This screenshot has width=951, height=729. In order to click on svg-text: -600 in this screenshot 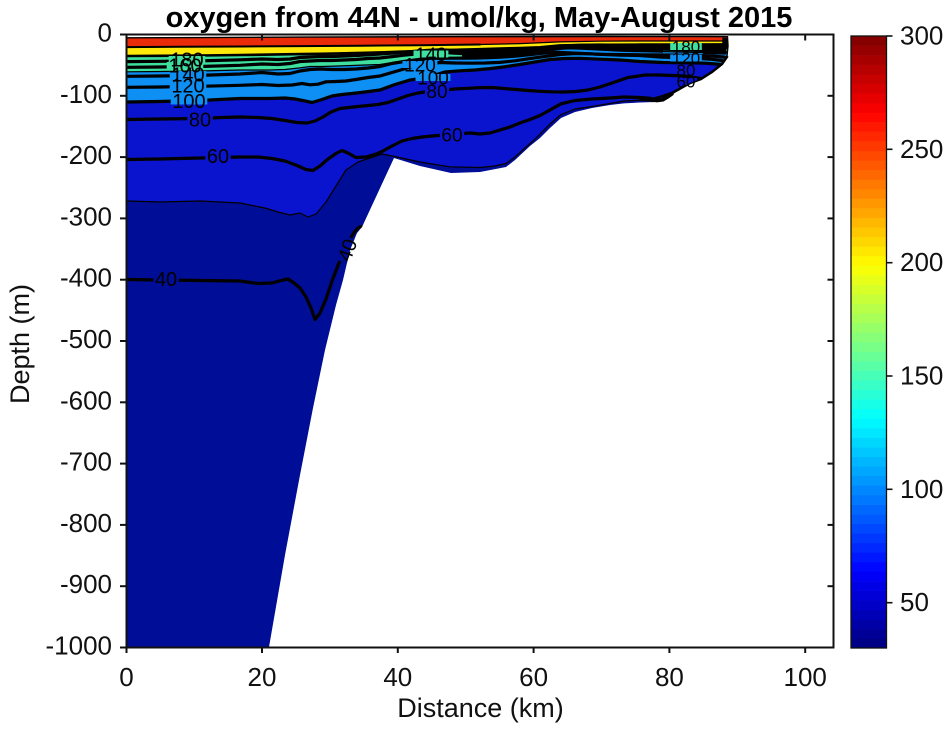, I will do `click(86, 400)`.